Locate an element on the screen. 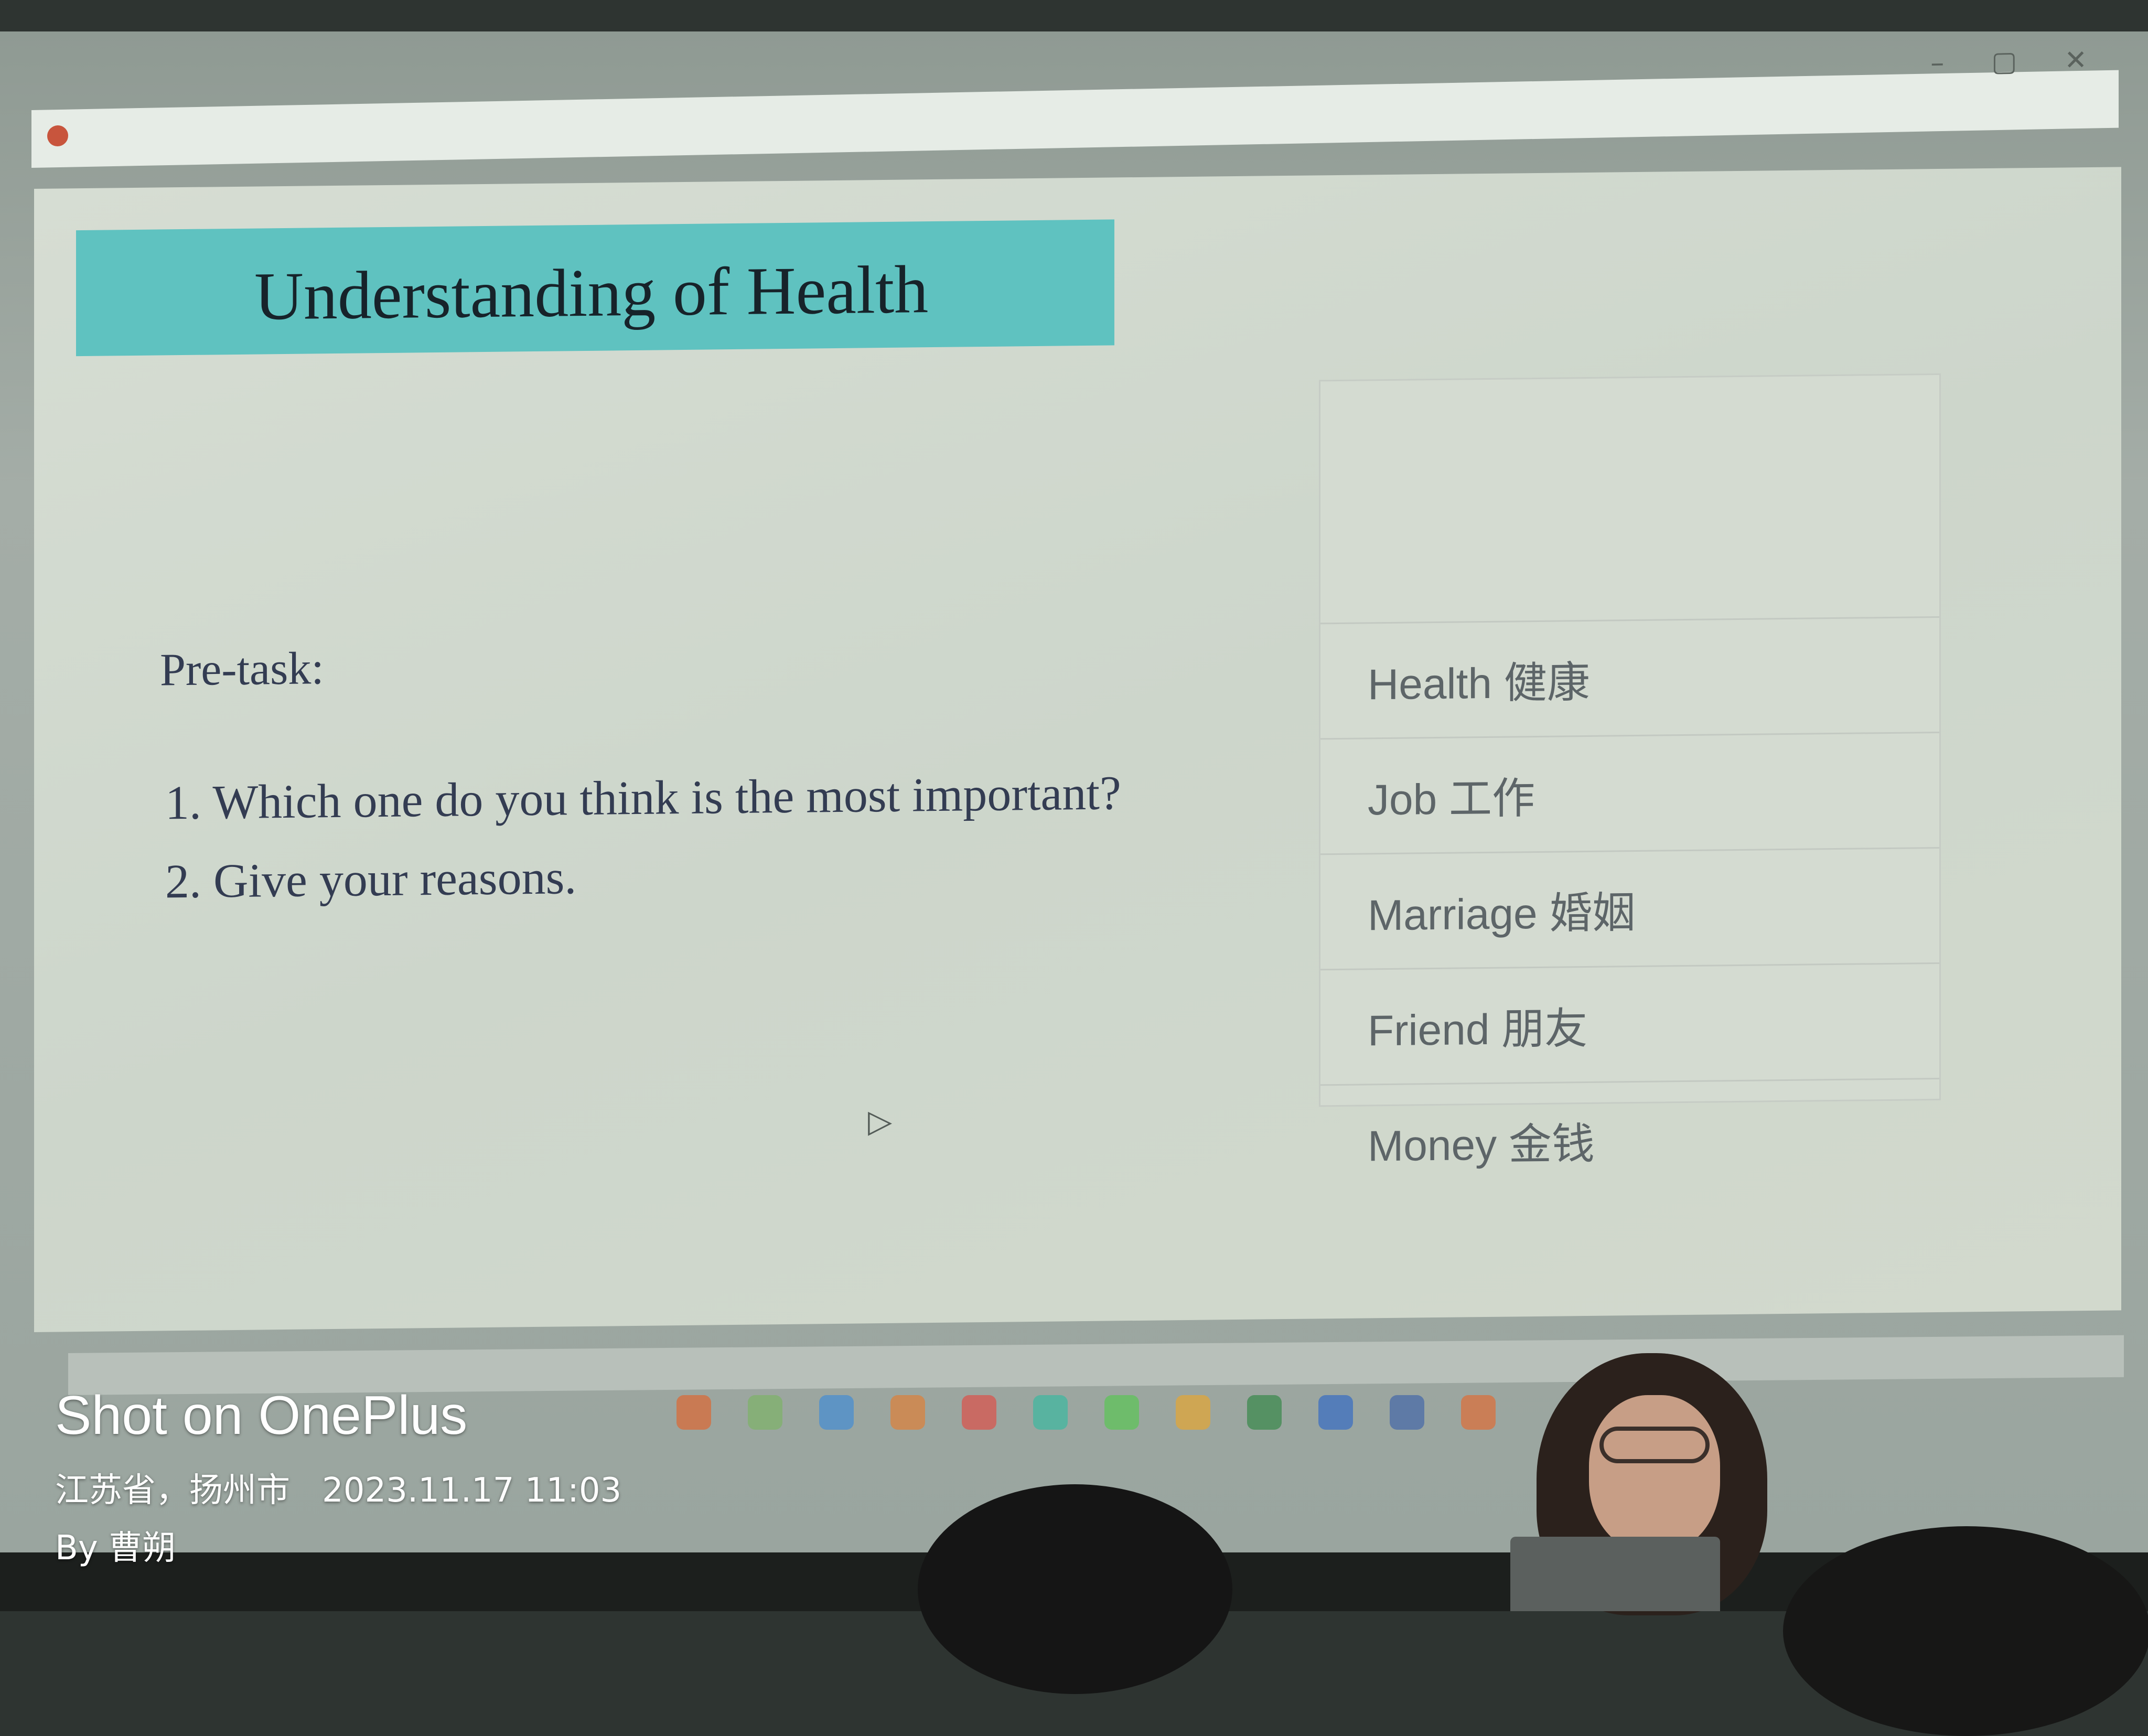 This screenshot has width=2148, height=1736. slide-title: Understanding of Health is located at coordinates (591, 294).